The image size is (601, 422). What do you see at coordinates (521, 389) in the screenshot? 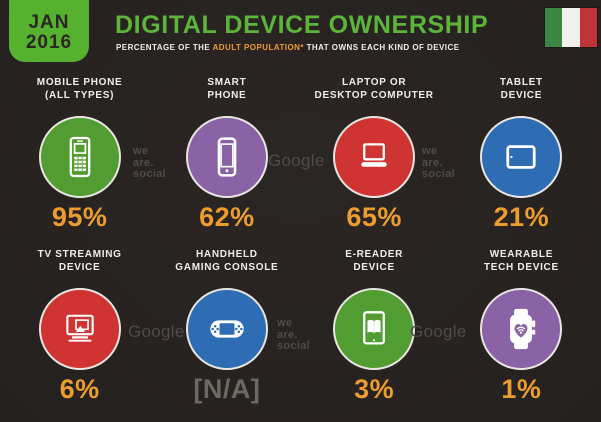
I see `device-percent: 1%` at bounding box center [521, 389].